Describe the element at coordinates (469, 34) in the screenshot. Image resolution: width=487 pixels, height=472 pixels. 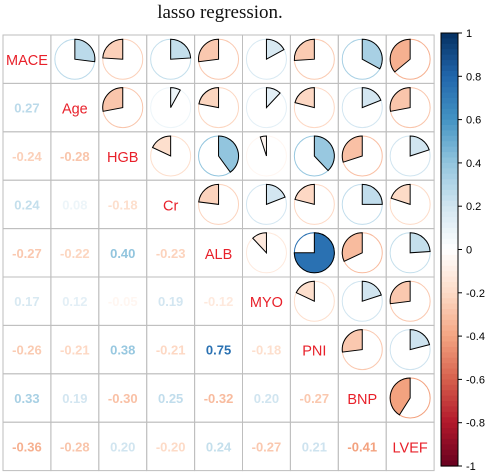
I see `colorbar-tick-label: 1` at that location.